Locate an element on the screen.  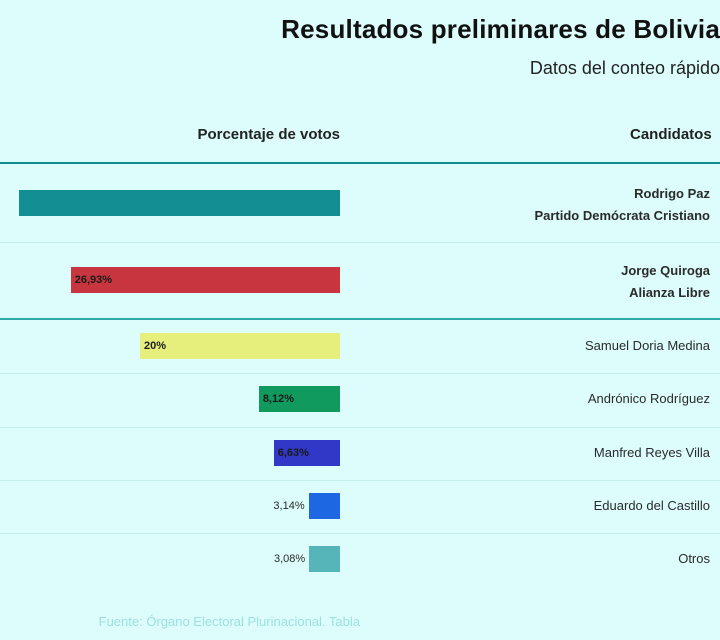
chart-subtitle: Datos del conteo rápido is located at coordinates (624, 68).